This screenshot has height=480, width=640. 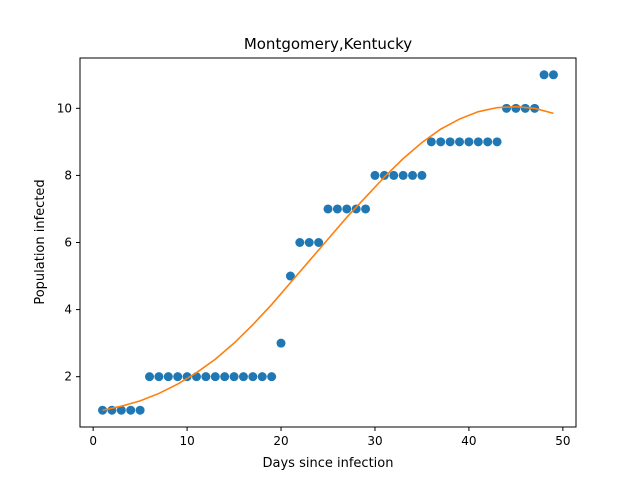 I want to click on x-tick-label: 10, so click(x=186, y=441).